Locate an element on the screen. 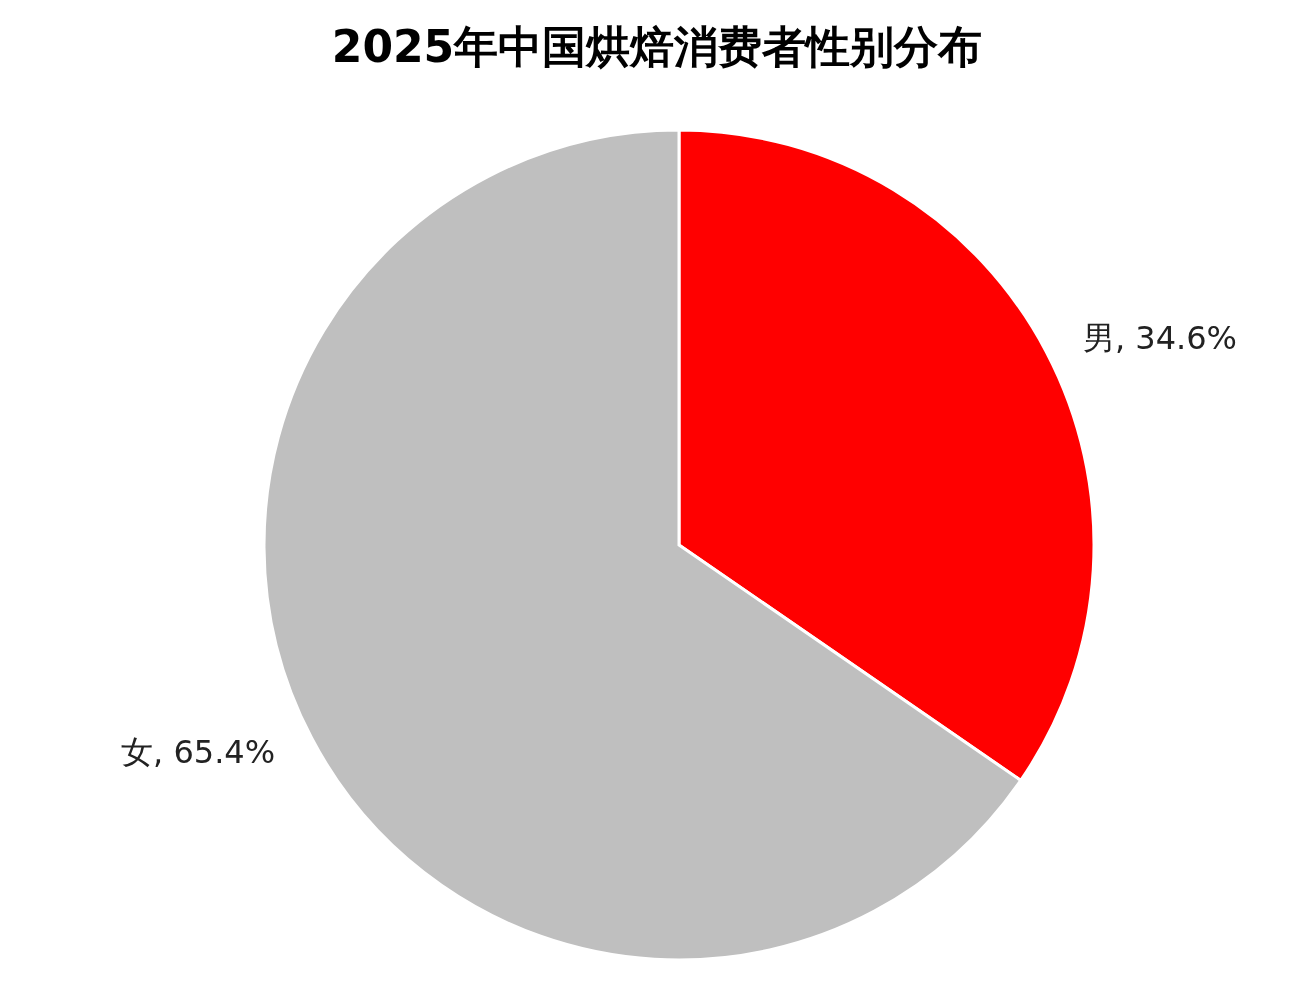 The image size is (1314, 984). data-label: , 65.4% is located at coordinates (214, 751).